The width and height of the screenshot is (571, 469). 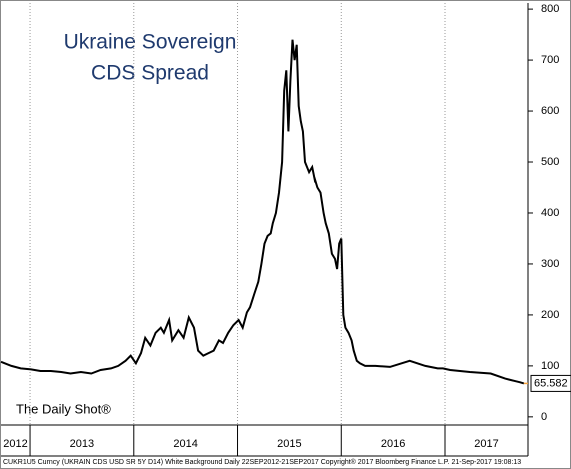 What do you see at coordinates (15, 444) in the screenshot?
I see `x-tick-label: 2012` at bounding box center [15, 444].